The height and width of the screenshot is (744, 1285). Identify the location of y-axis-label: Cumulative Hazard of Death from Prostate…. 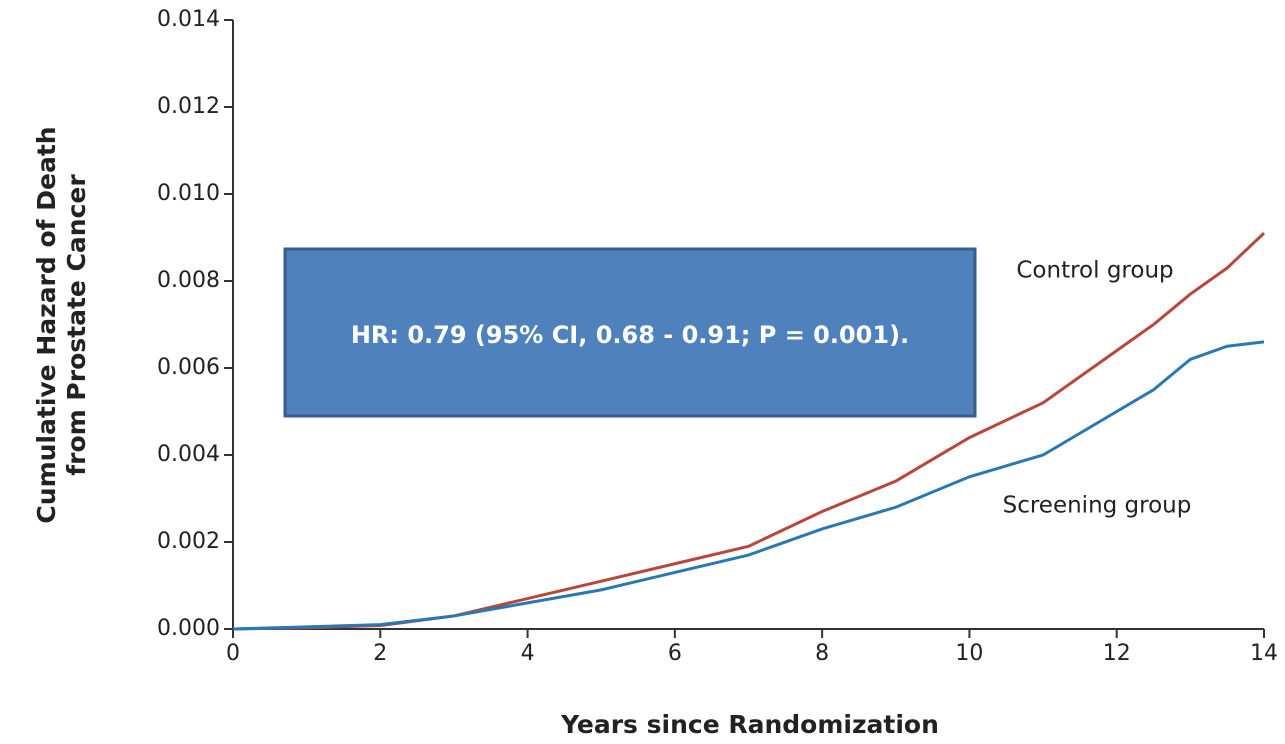
(61, 324).